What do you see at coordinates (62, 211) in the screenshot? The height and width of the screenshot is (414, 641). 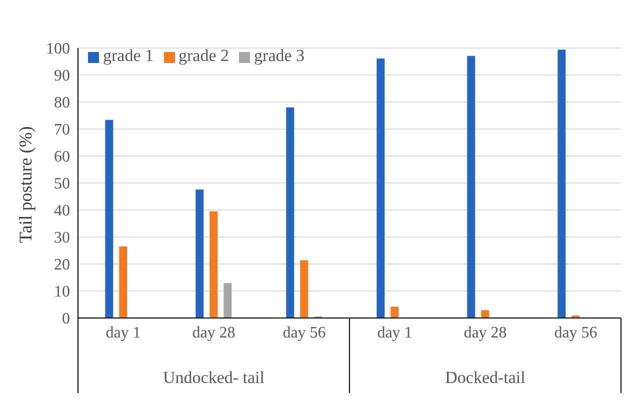 I see `y-tick-label: 40` at bounding box center [62, 211].